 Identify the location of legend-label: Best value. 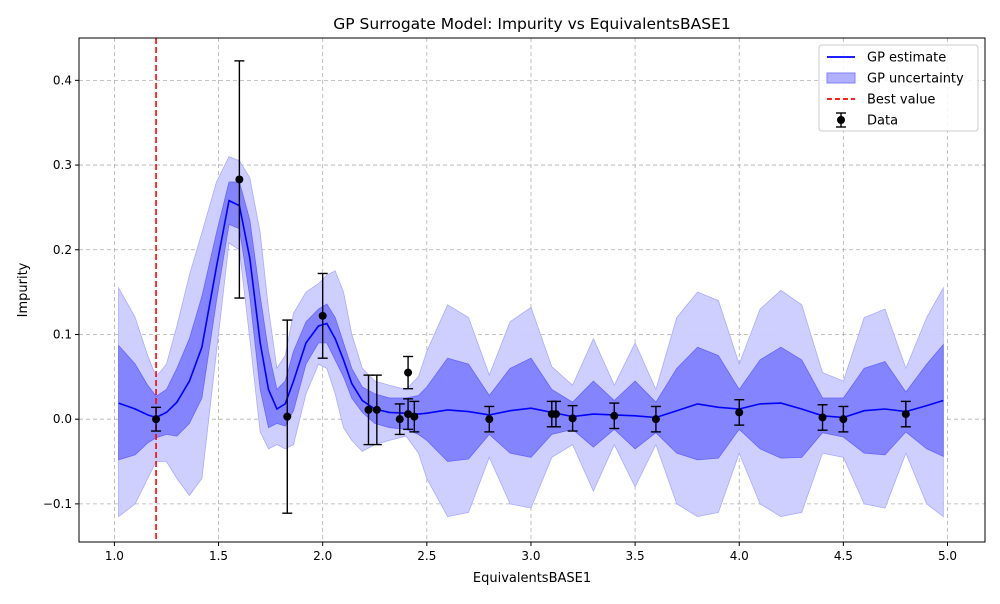
(901, 100).